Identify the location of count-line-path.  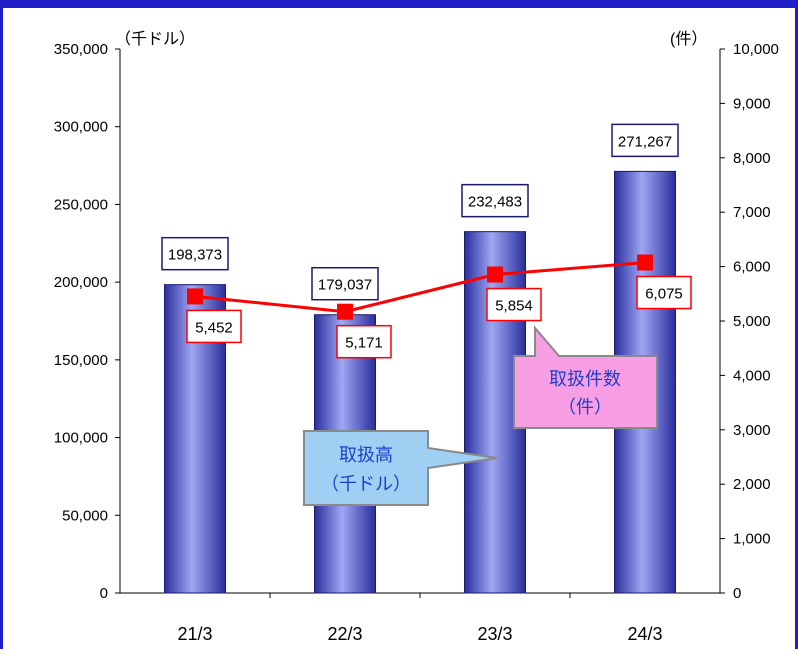
(420, 287).